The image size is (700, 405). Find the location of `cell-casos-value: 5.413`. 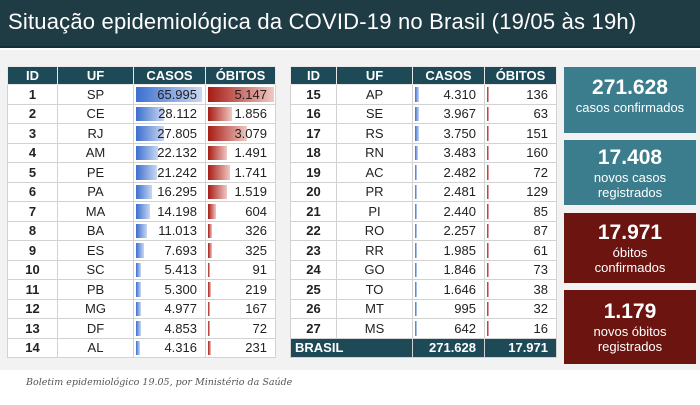

cell-casos-value: 5.413 is located at coordinates (180, 270).